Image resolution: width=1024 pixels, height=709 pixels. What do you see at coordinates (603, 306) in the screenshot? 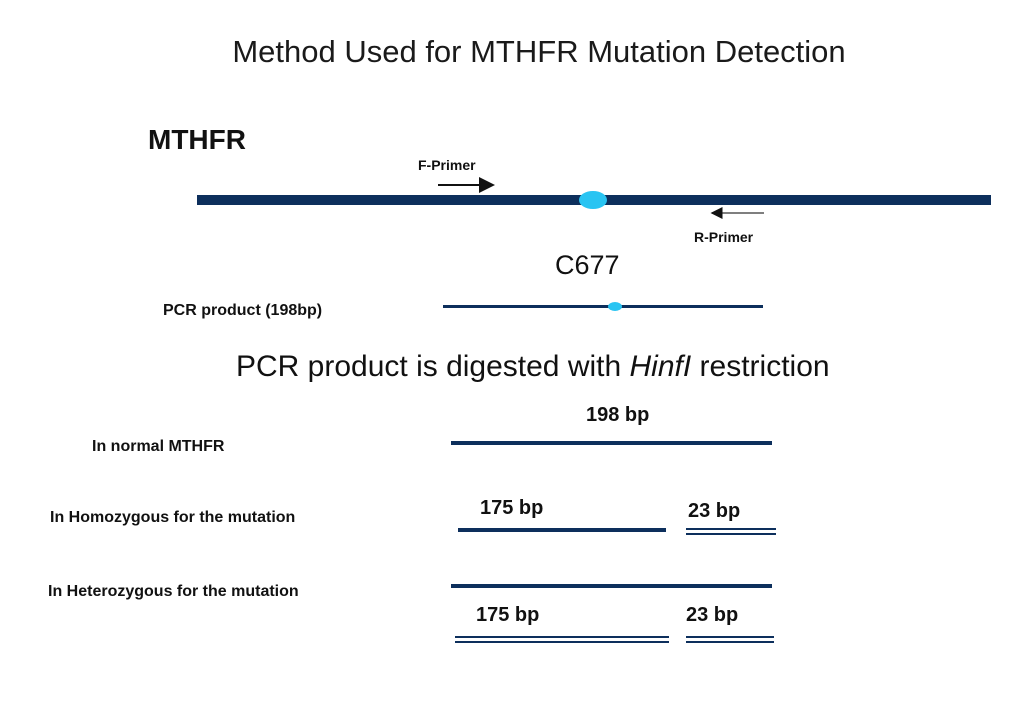
I see `pcr-product-strand` at bounding box center [603, 306].